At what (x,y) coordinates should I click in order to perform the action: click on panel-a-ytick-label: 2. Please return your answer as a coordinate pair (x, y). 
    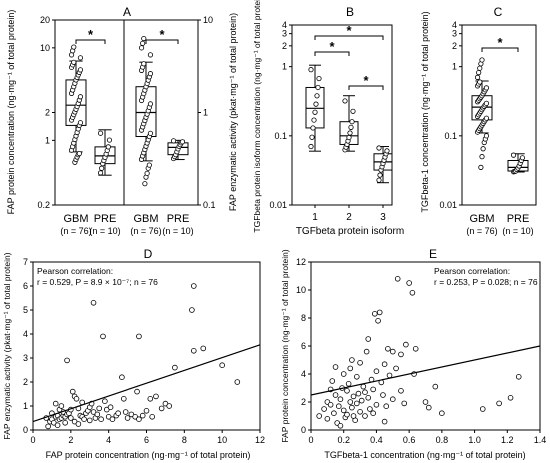
    Looking at the image, I should click on (47, 113).